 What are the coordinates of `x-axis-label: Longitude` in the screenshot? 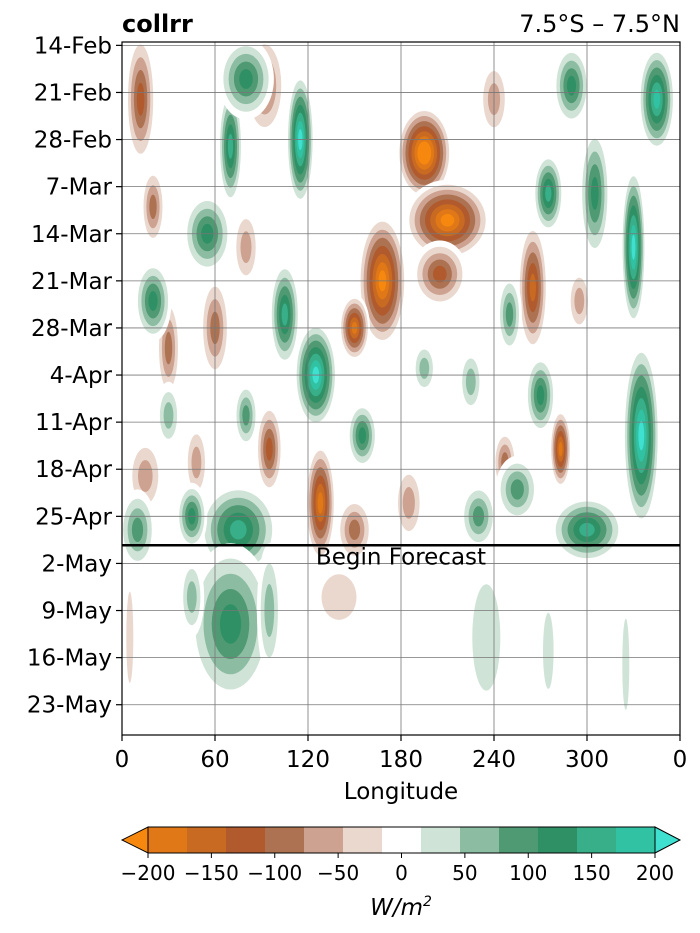 It's located at (401, 792).